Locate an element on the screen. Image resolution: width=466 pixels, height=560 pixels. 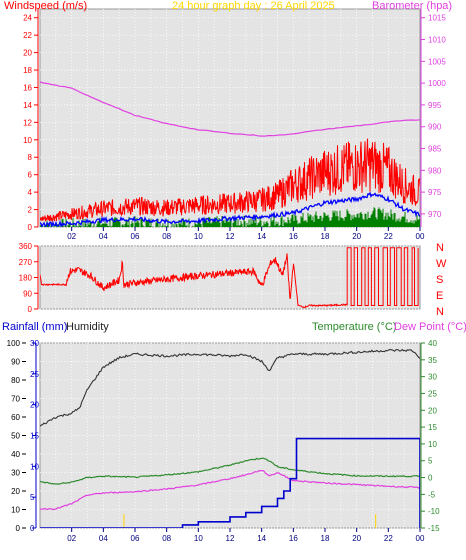
rainfall-tick-label: 30 is located at coordinates (34, 343).